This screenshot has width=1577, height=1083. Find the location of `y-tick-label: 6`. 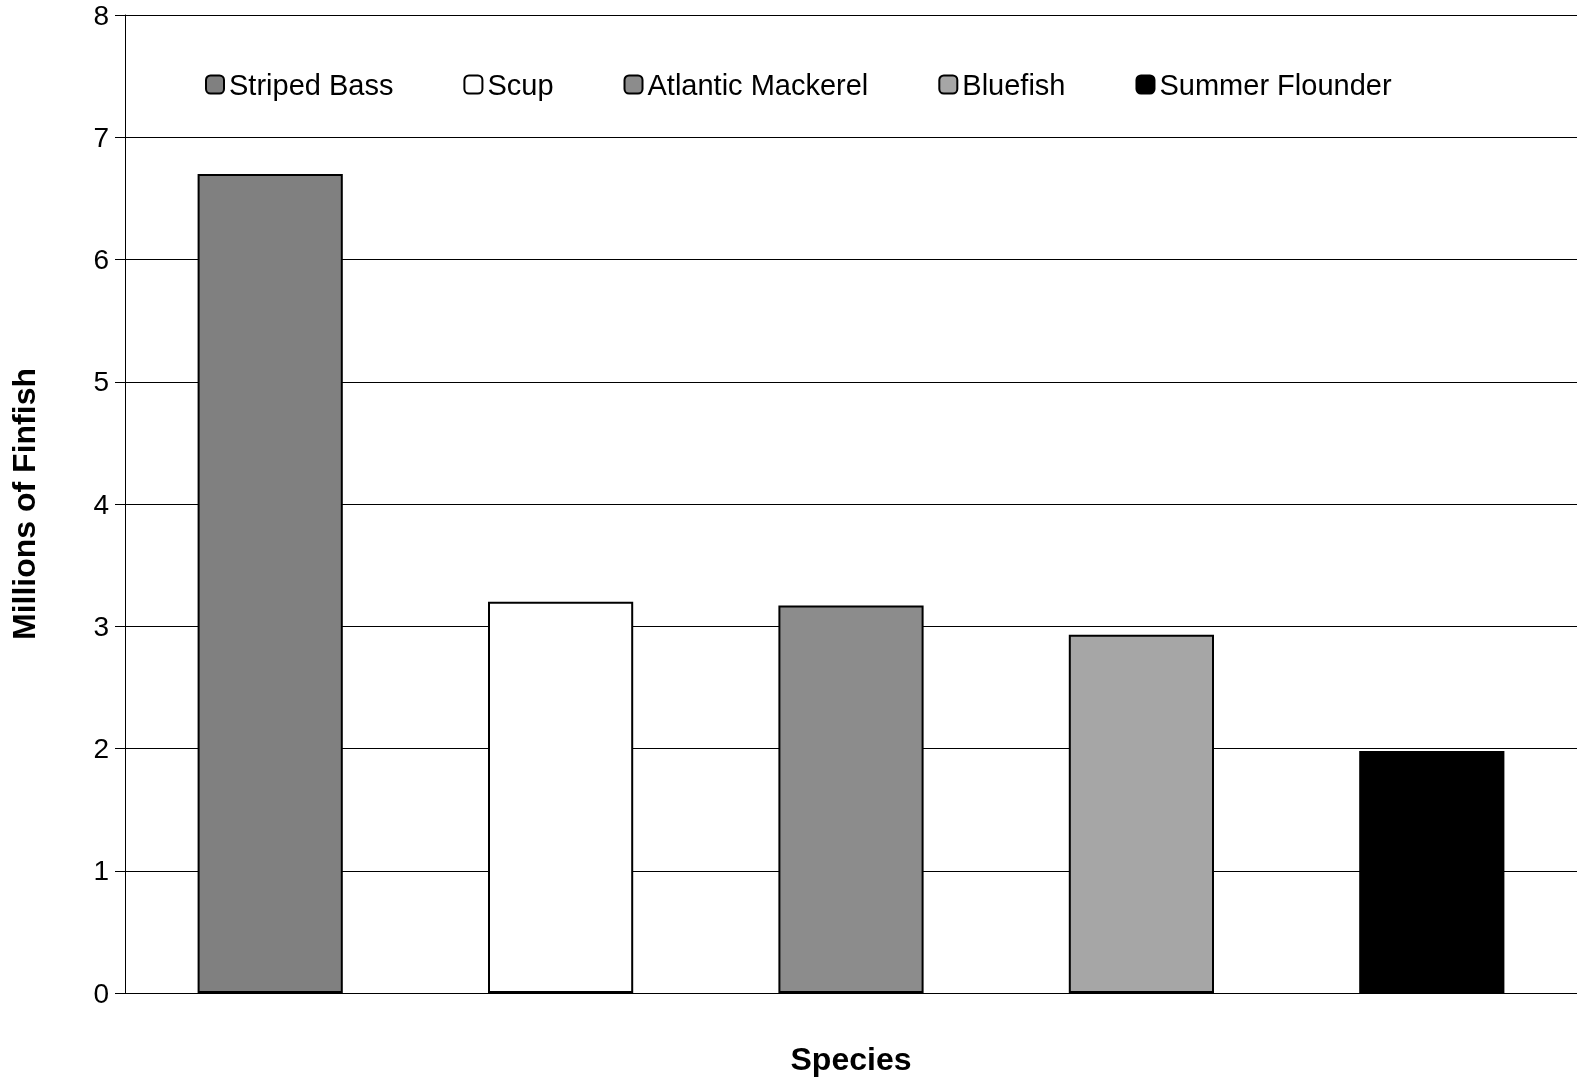

y-tick-label: 6 is located at coordinates (101, 259).